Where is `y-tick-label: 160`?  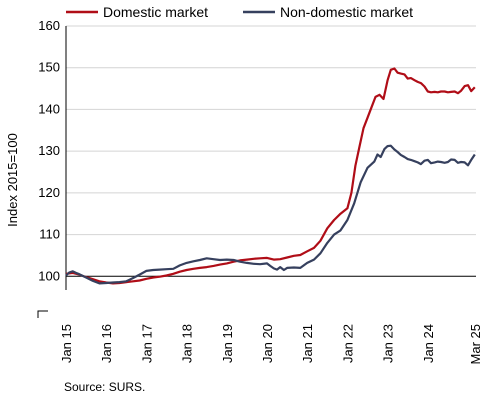 y-tick-label: 160 is located at coordinates (49, 25).